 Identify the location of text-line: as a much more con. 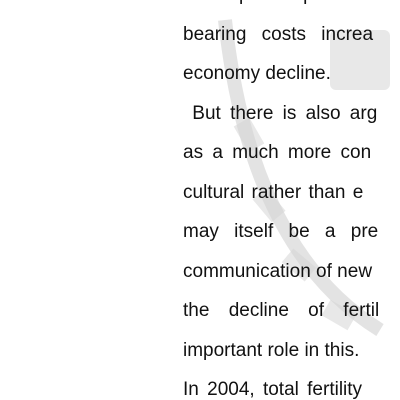
(277, 152).